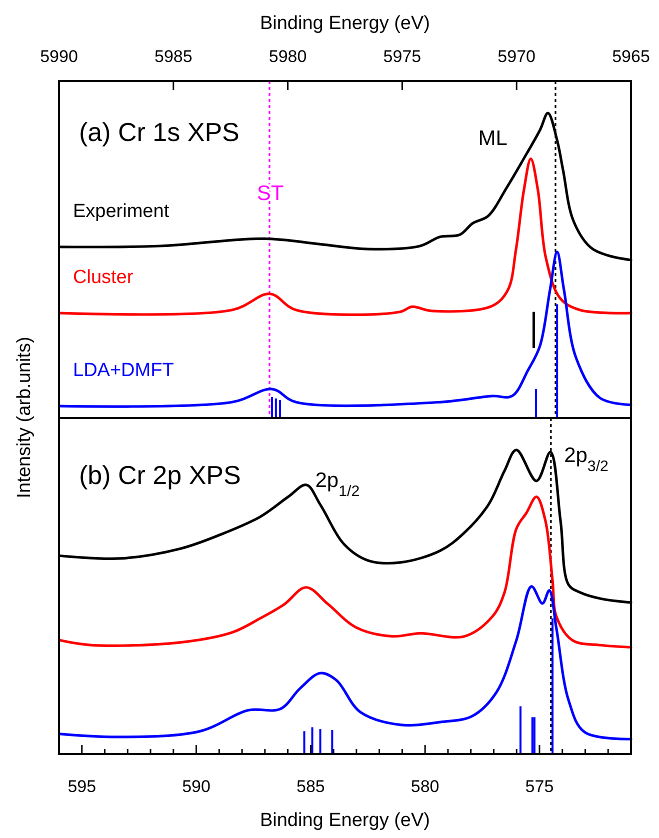 The width and height of the screenshot is (659, 838). I want to click on annotation: 2p$_{3/2}$, so click(586, 459).